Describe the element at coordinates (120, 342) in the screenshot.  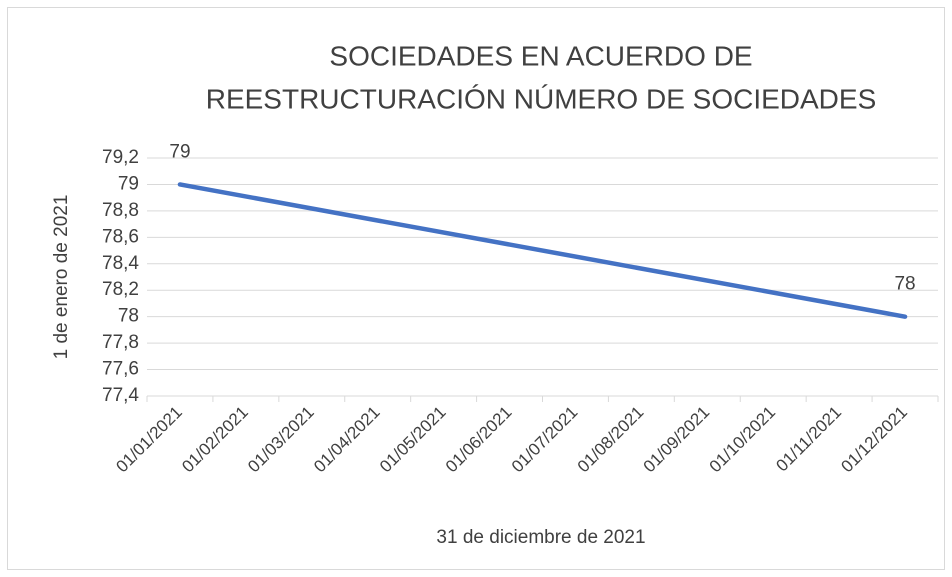
I see `y-tick-label: 77,8` at that location.